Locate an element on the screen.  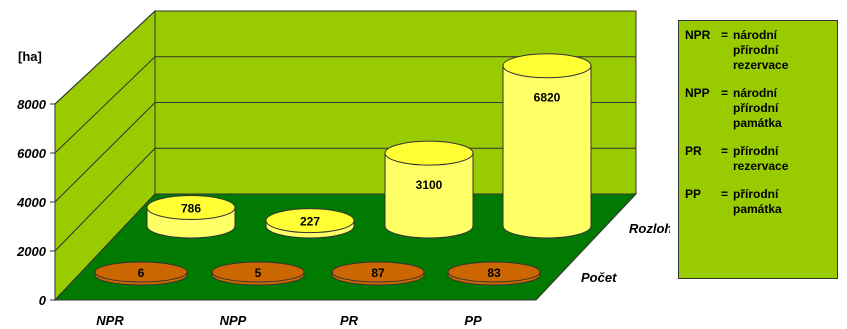
legend-item-pr: PR = přírodní rezervace is located at coordinates (761, 159).